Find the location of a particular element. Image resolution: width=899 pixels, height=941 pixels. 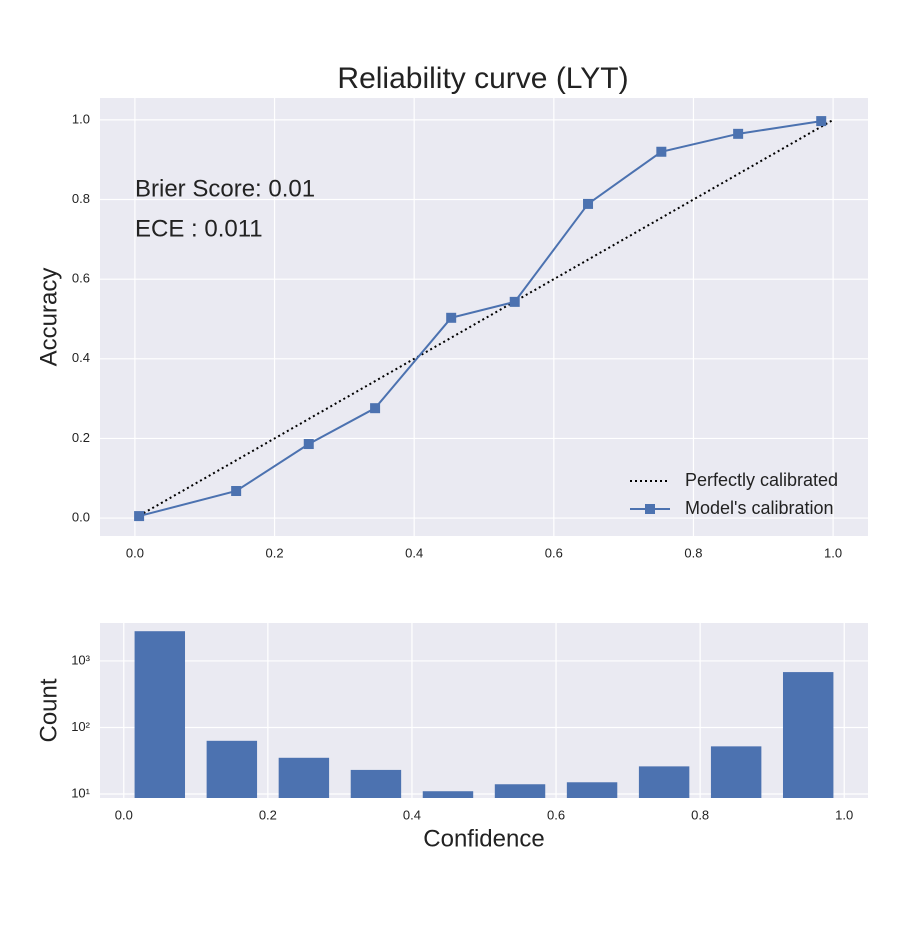

y-tick-label: 10² is located at coordinates (80, 726).